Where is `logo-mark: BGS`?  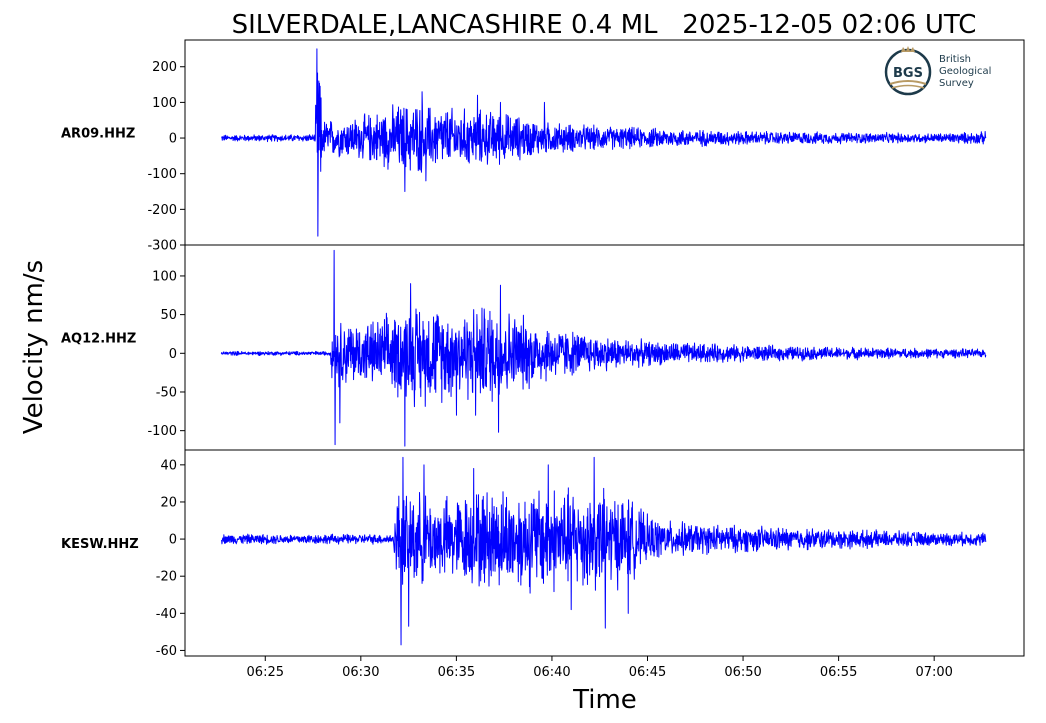
logo-mark: BGS is located at coordinates (908, 73).